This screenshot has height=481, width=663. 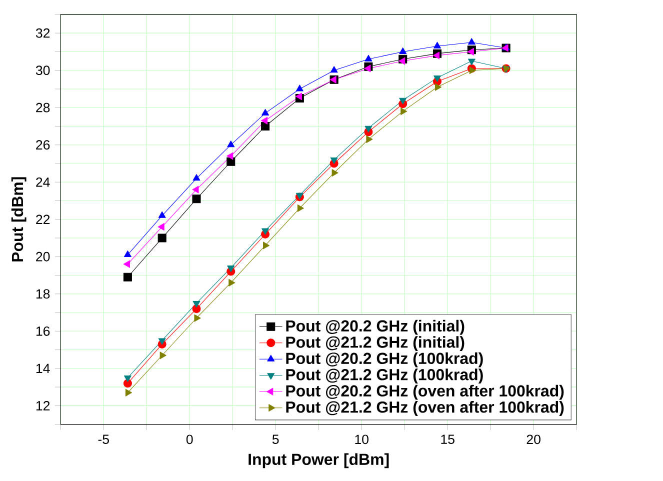 What do you see at coordinates (447, 439) in the screenshot?
I see `x-tick-label: 15` at bounding box center [447, 439].